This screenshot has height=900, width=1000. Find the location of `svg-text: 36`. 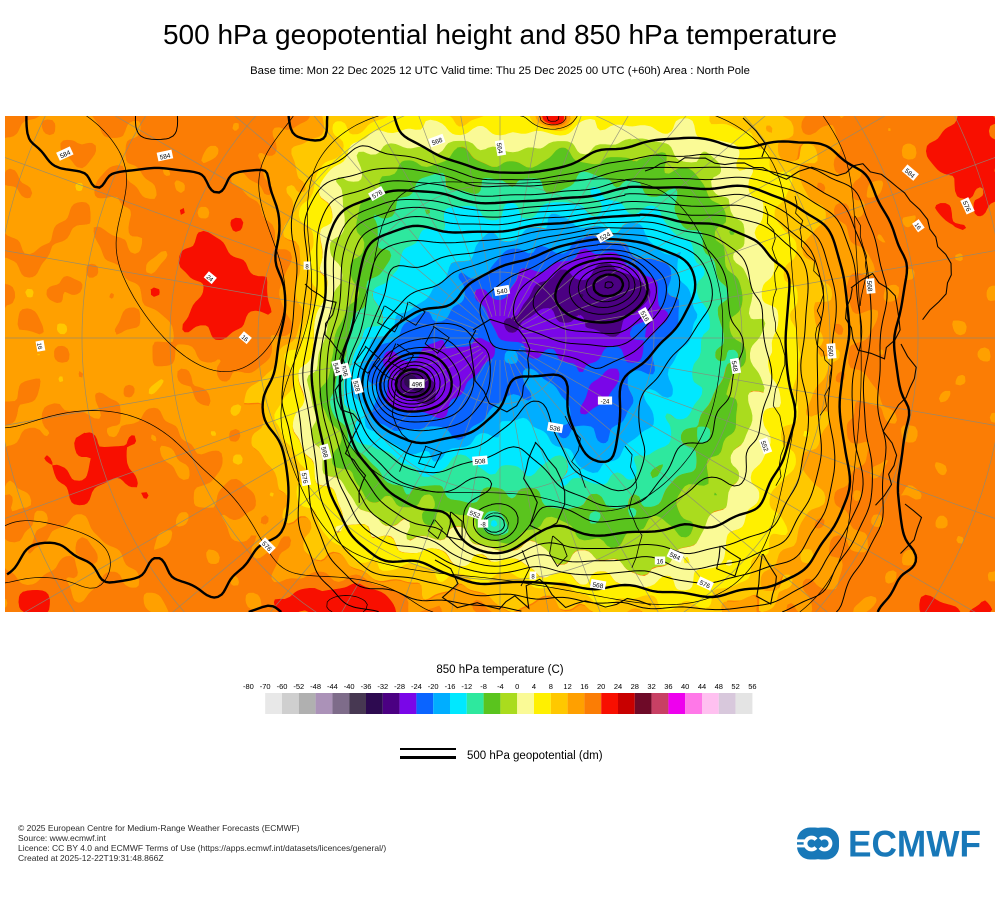

svg-text: 36 is located at coordinates (668, 686).